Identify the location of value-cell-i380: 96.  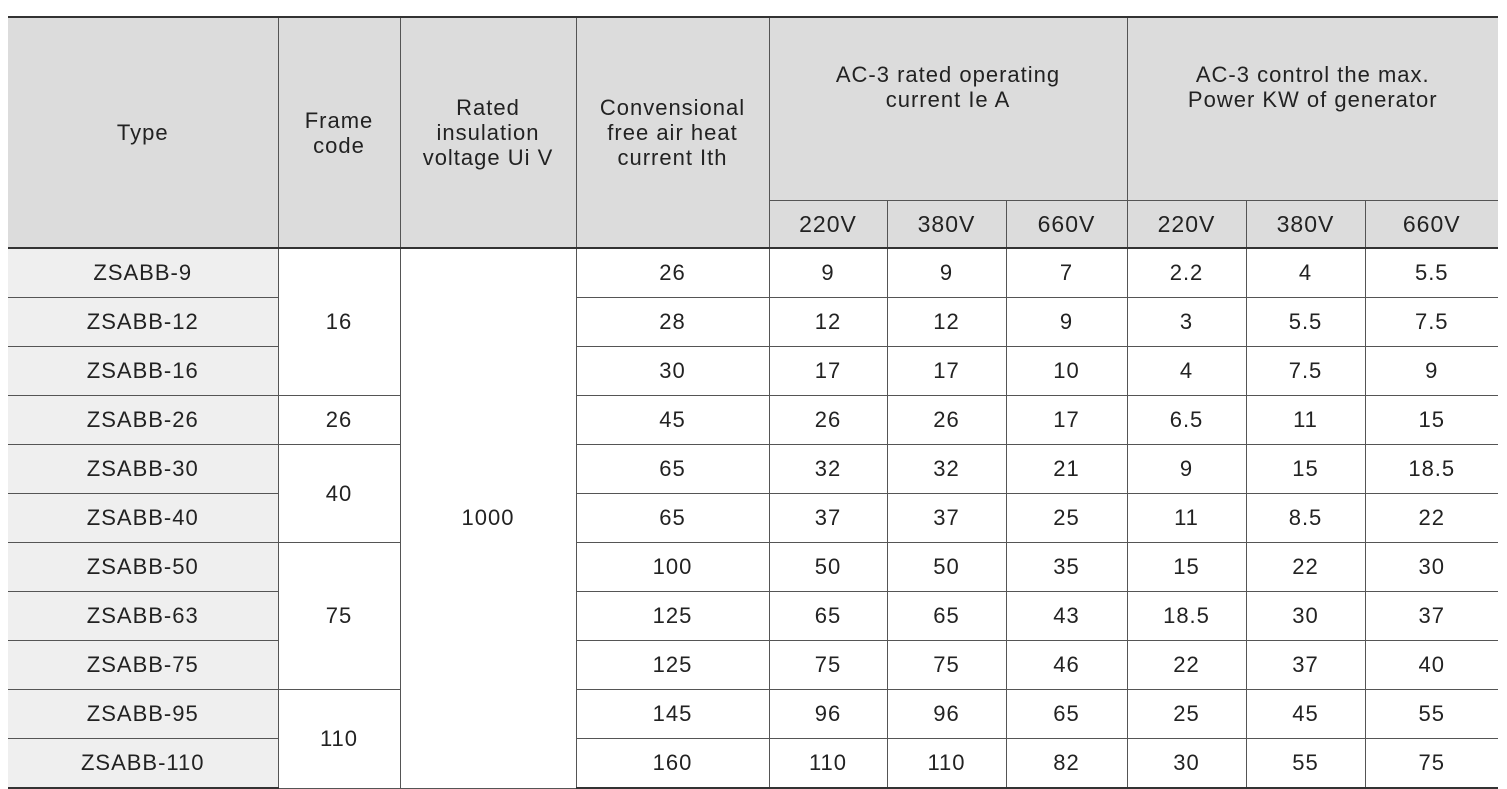
(946, 714).